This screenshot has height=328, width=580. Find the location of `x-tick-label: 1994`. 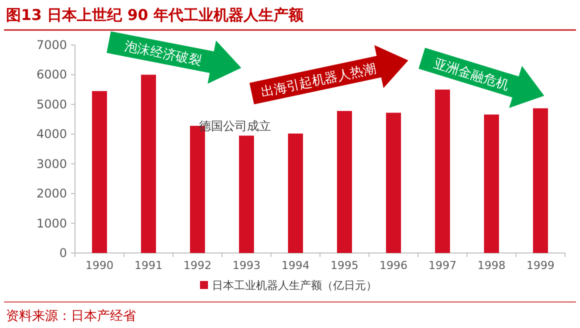

x-tick-label: 1994 is located at coordinates (296, 265).